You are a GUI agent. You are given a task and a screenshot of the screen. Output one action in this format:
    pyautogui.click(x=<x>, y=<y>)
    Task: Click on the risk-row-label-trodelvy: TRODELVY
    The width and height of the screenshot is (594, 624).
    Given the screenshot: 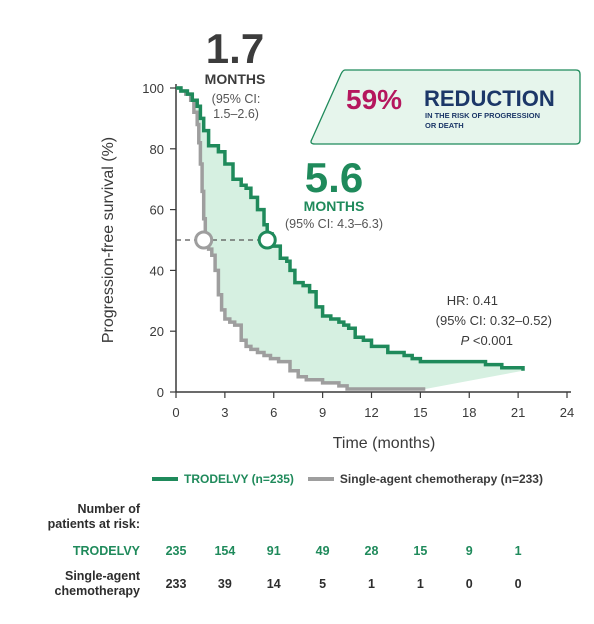 What is the action you would take?
    pyautogui.click(x=106, y=551)
    